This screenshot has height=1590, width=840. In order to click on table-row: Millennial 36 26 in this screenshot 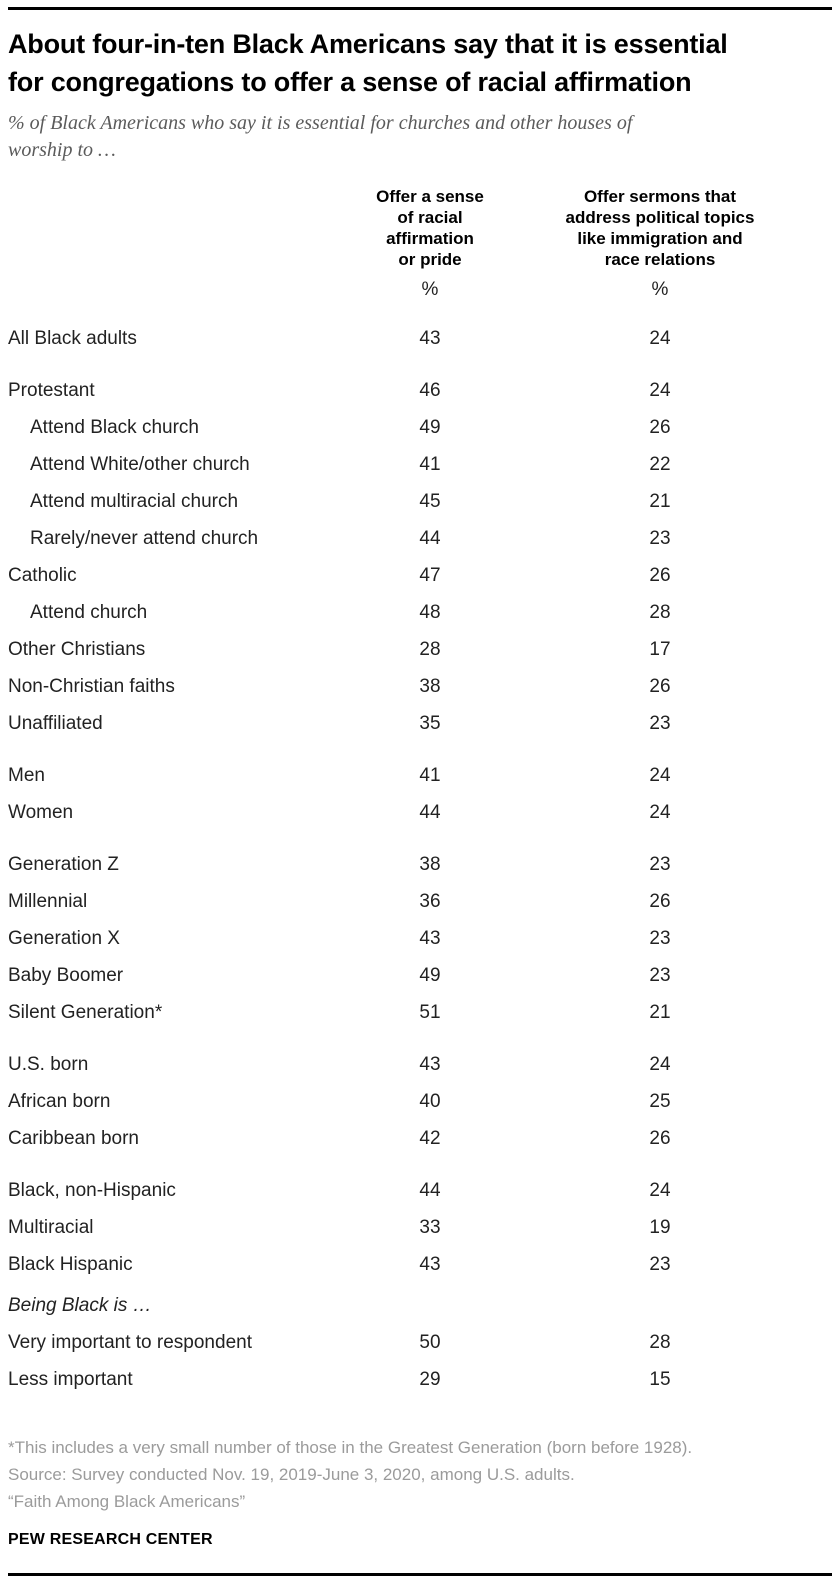, I will do `click(420, 901)`.